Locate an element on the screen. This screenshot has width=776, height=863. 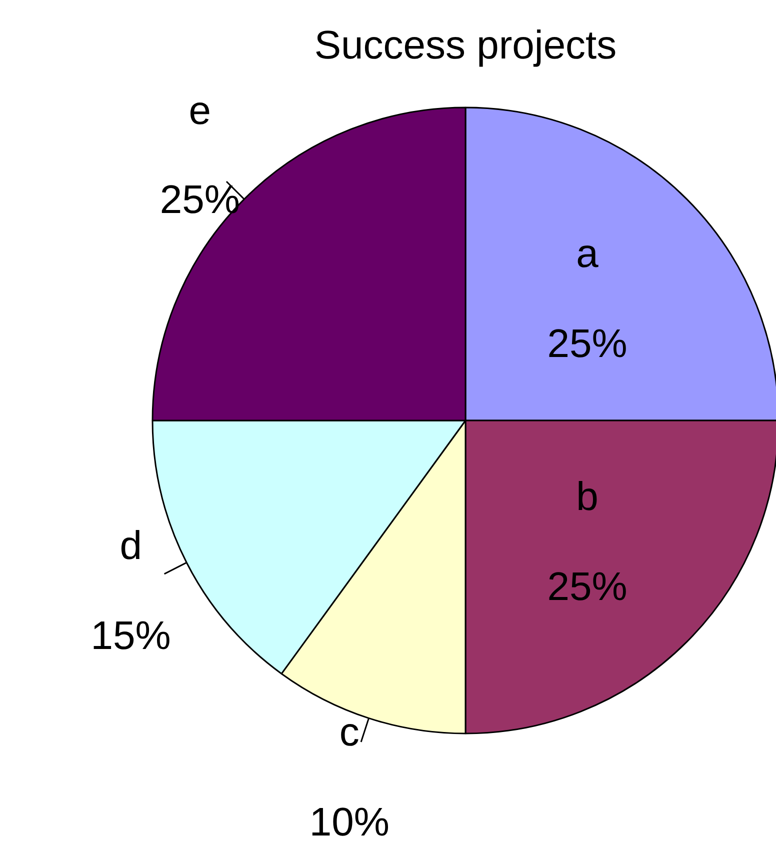
slice-label: d is located at coordinates (131, 546).